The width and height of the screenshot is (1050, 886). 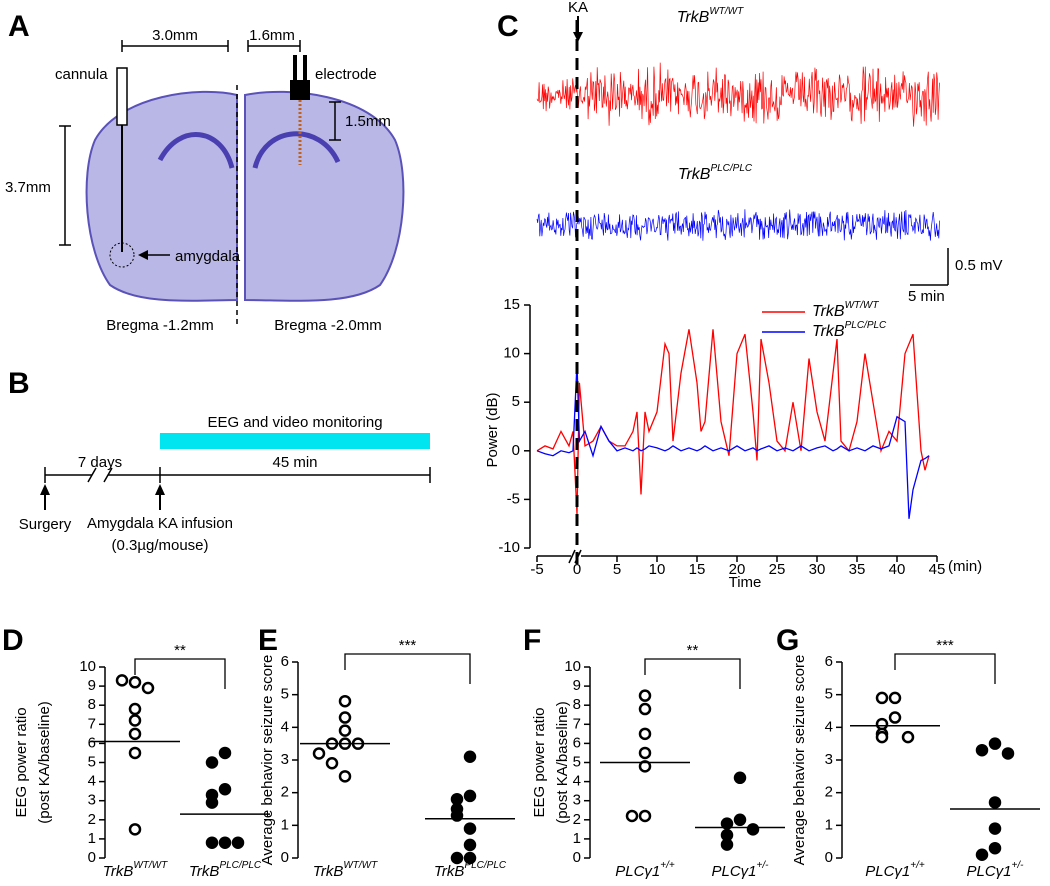 What do you see at coordinates (828, 331) in the screenshot?
I see `legend-label-main: TrkB` at bounding box center [828, 331].